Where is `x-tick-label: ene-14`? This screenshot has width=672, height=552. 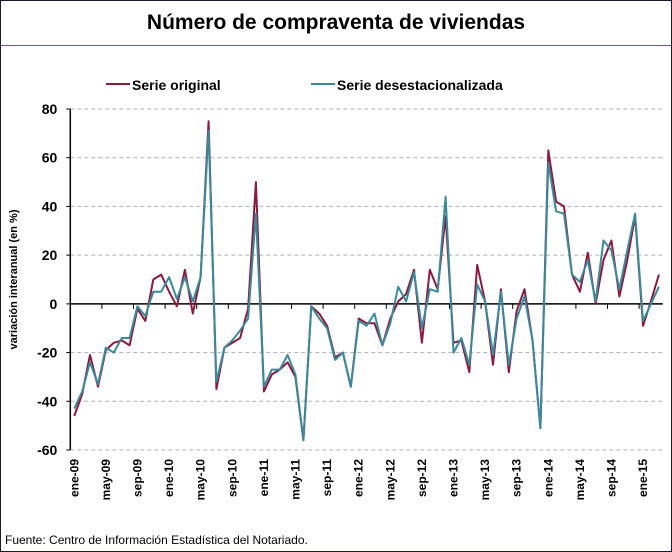 x-tick-label: ene-14 is located at coordinates (548, 478).